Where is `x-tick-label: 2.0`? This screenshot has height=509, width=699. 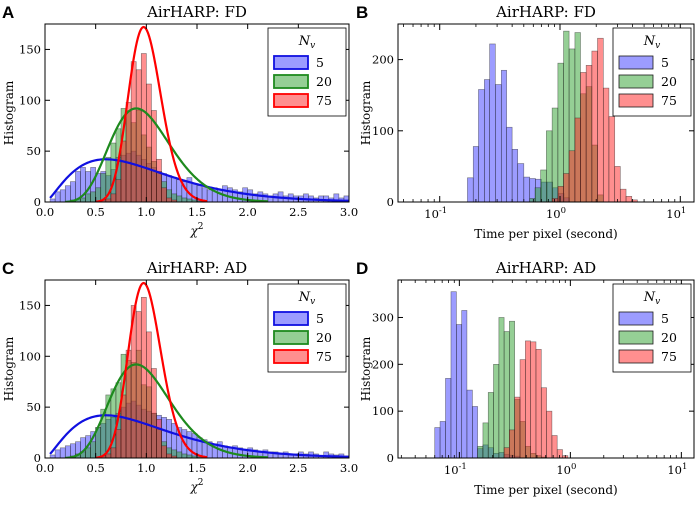 x-tick-label: 2.0 is located at coordinates (248, 468).